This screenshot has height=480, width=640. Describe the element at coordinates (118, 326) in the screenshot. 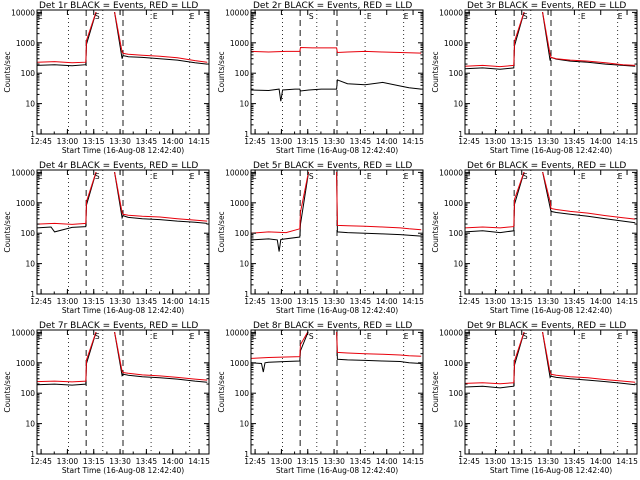

I see `panel-title: Det 7r BLACK = Events, RED = LLD` at that location.